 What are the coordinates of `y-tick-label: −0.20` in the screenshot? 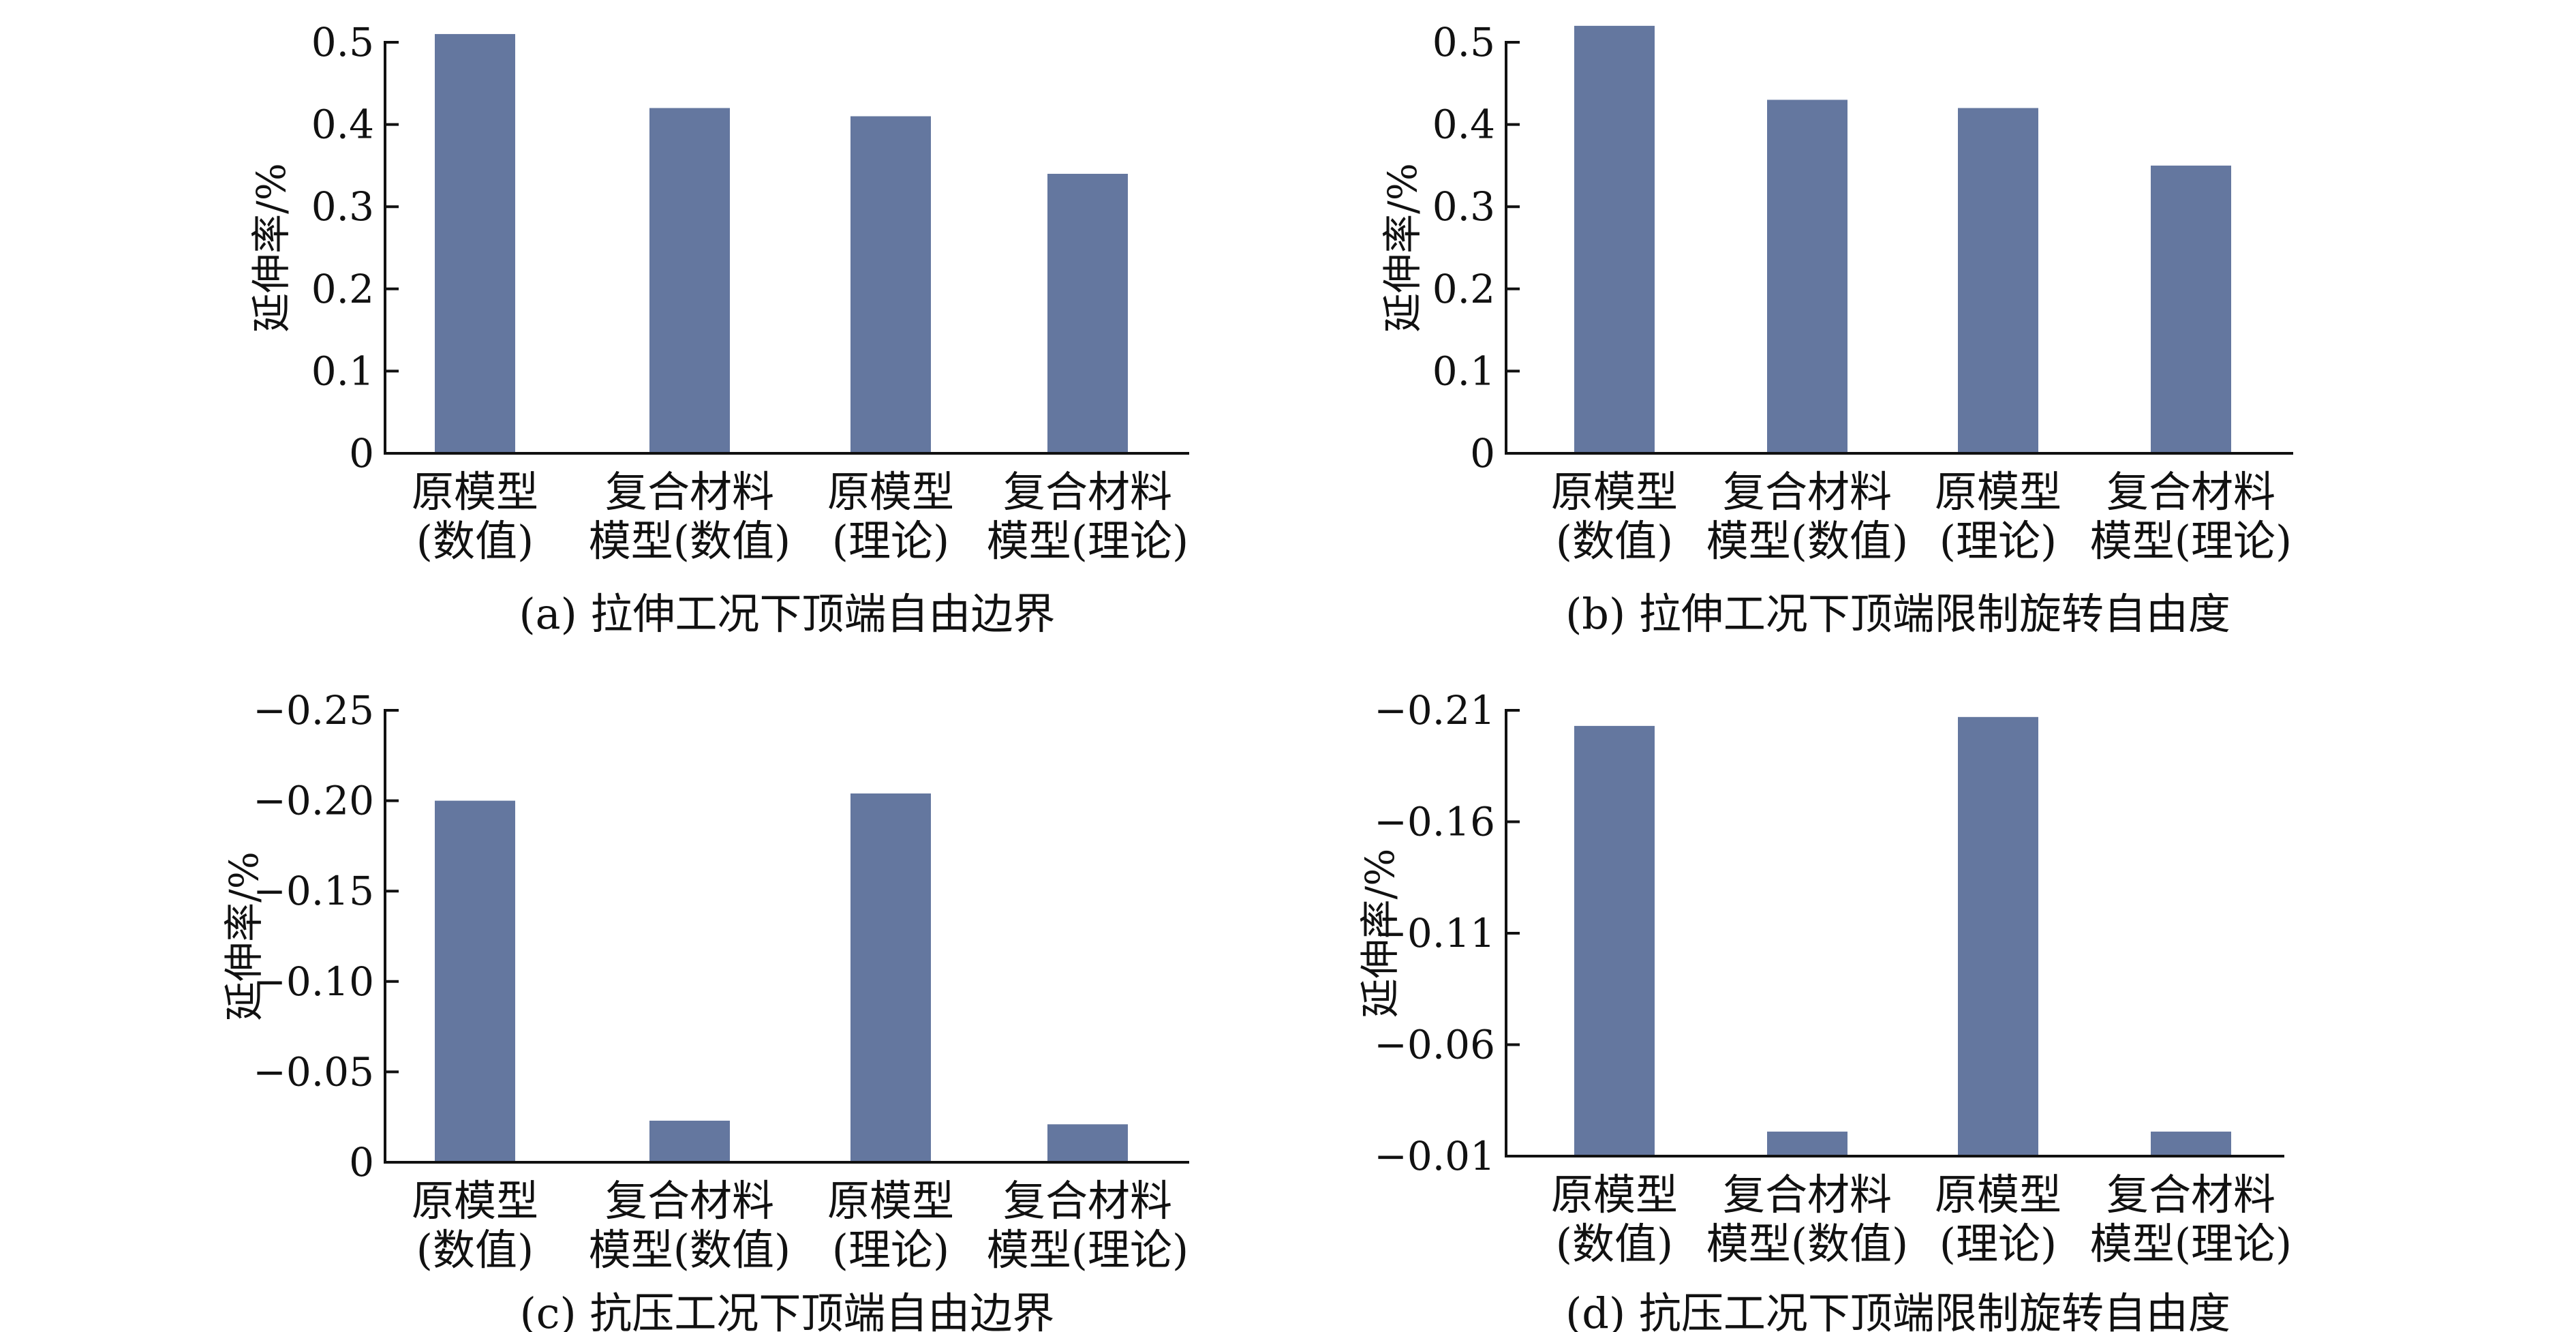 It's located at (313, 801).